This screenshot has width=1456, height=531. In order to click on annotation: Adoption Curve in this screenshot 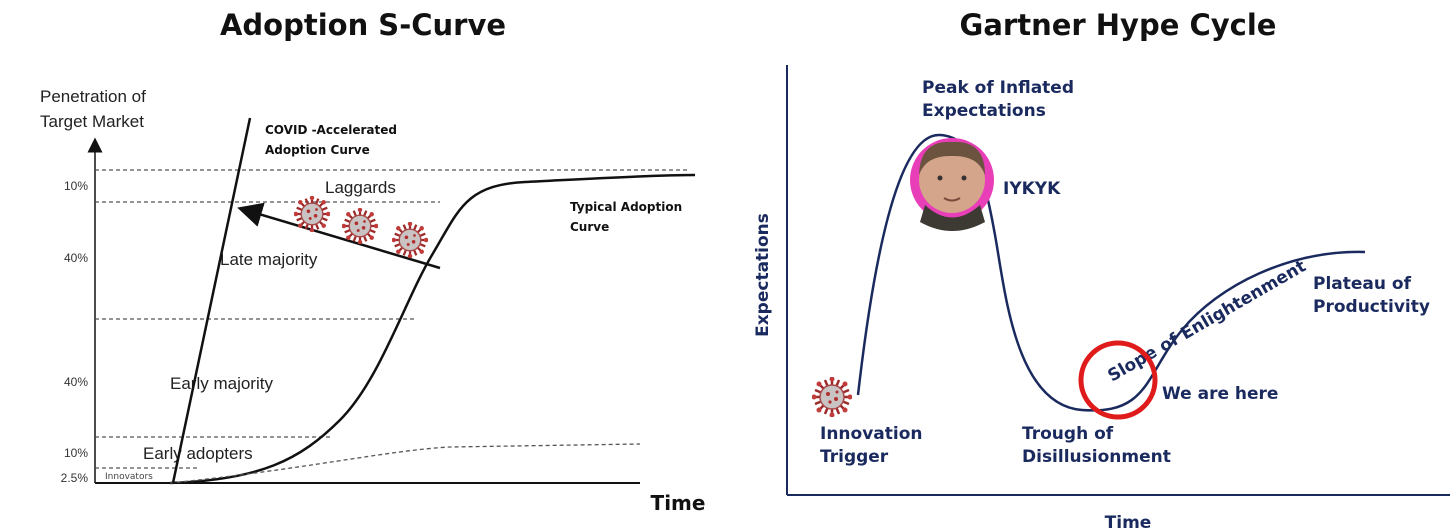, I will do `click(317, 150)`.